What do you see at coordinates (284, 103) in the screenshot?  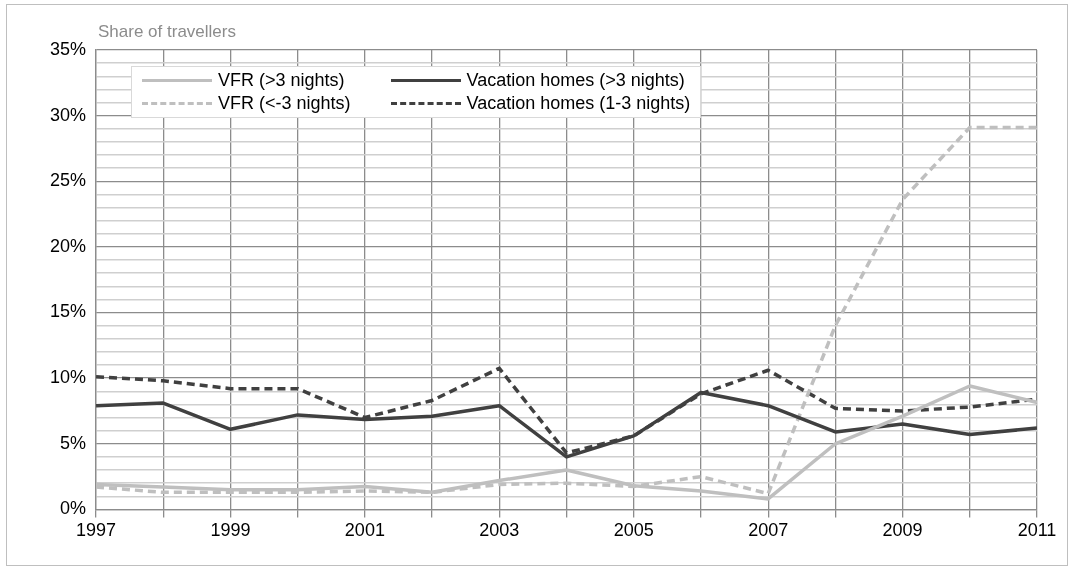 I see `legend-label: VFR (<-3 nights)` at bounding box center [284, 103].